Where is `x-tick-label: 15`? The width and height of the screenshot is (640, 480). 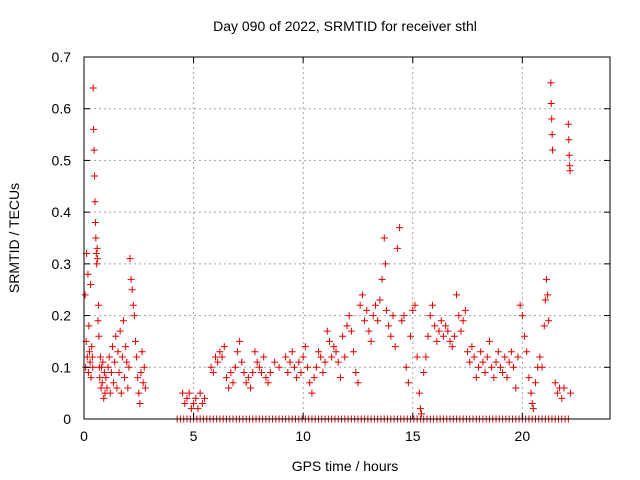 x-tick-label: 15 is located at coordinates (413, 436).